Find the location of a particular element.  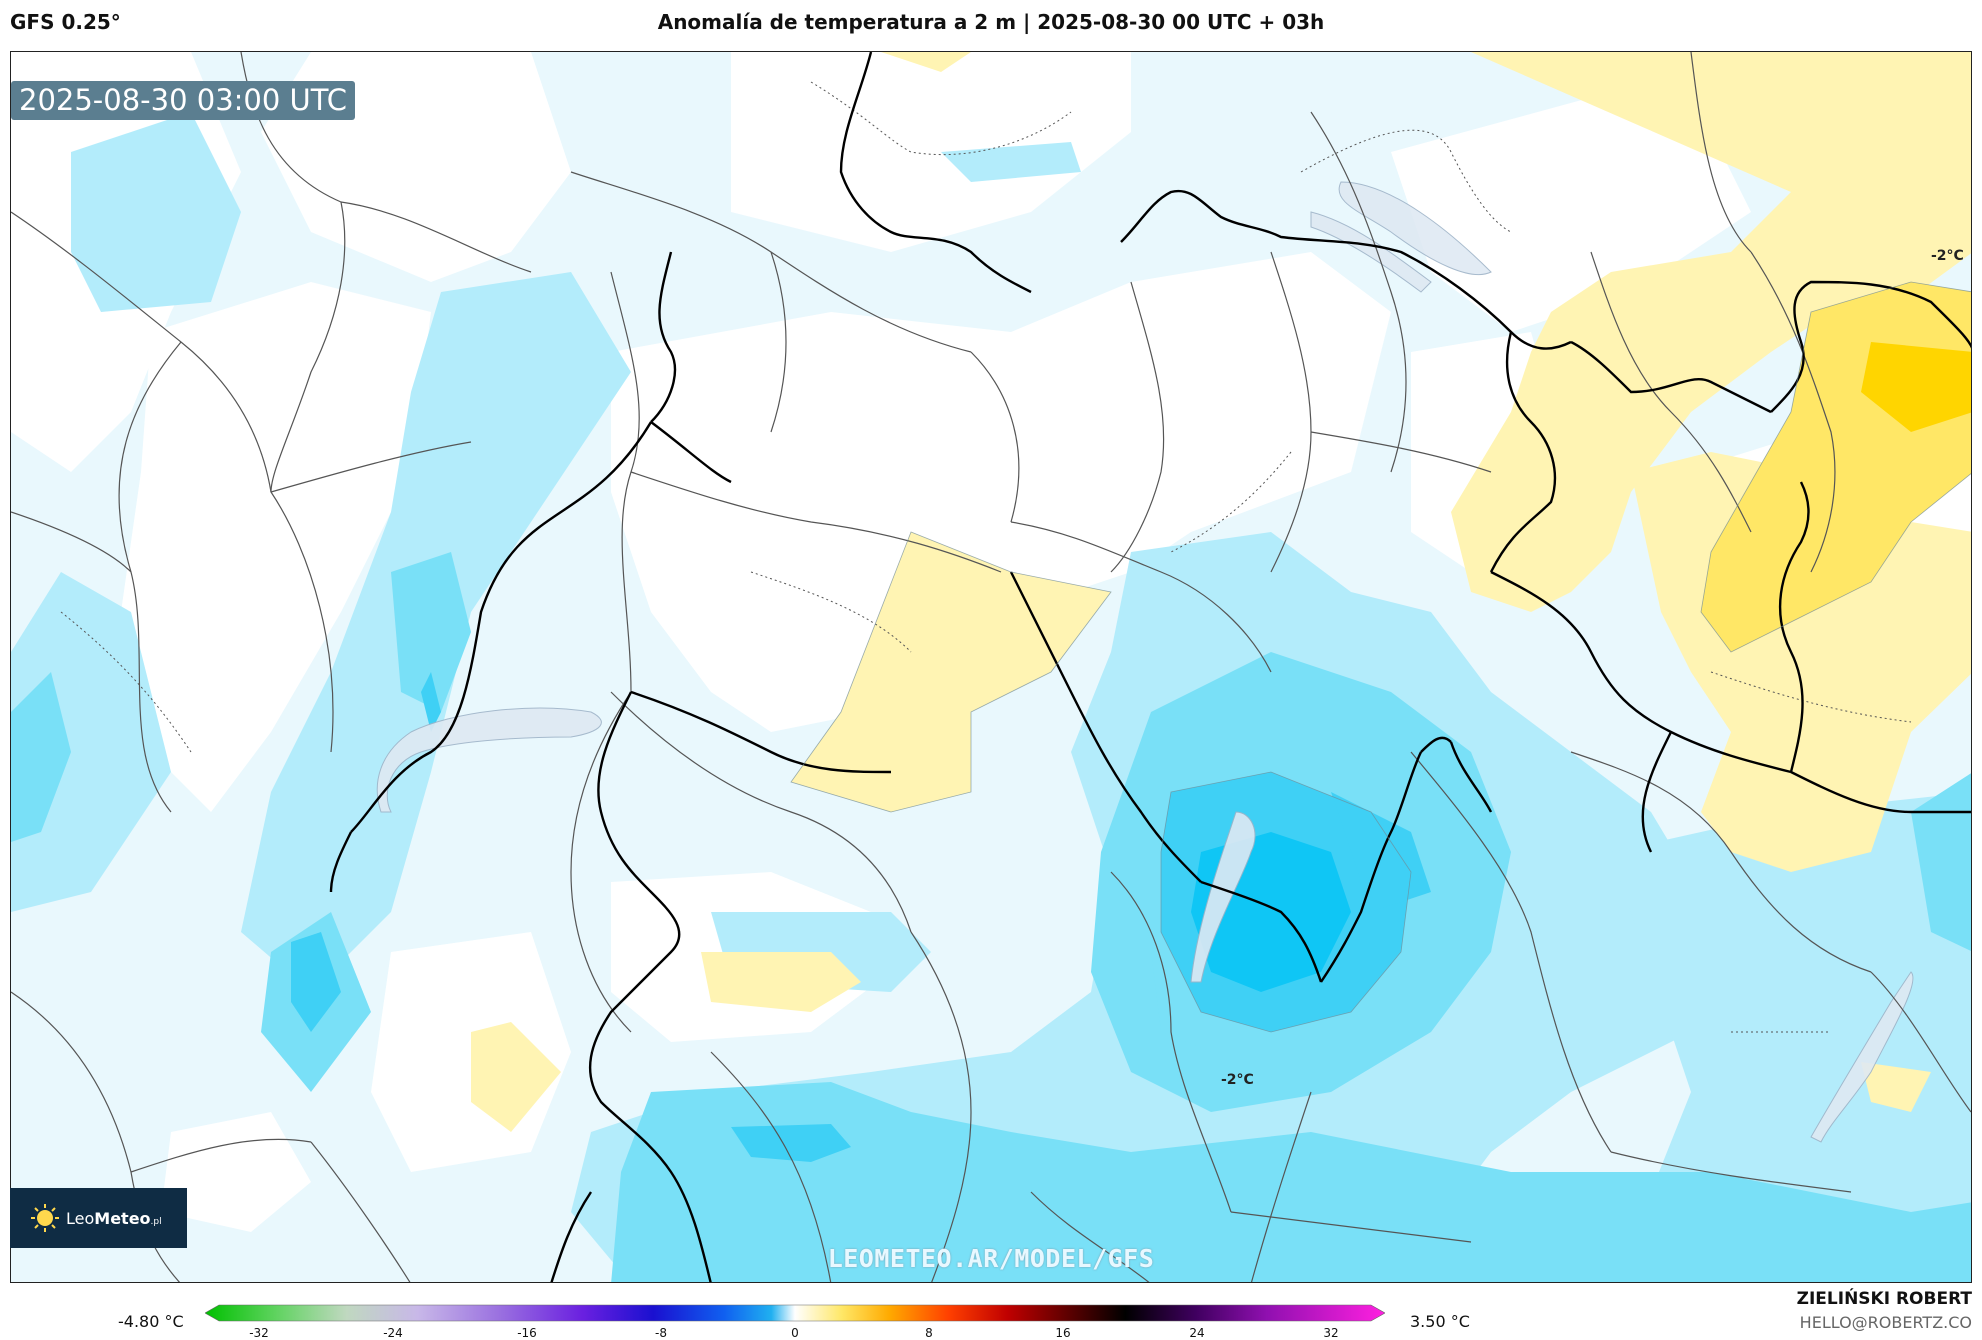

colorbar-tick: -8 is located at coordinates (661, 1333).